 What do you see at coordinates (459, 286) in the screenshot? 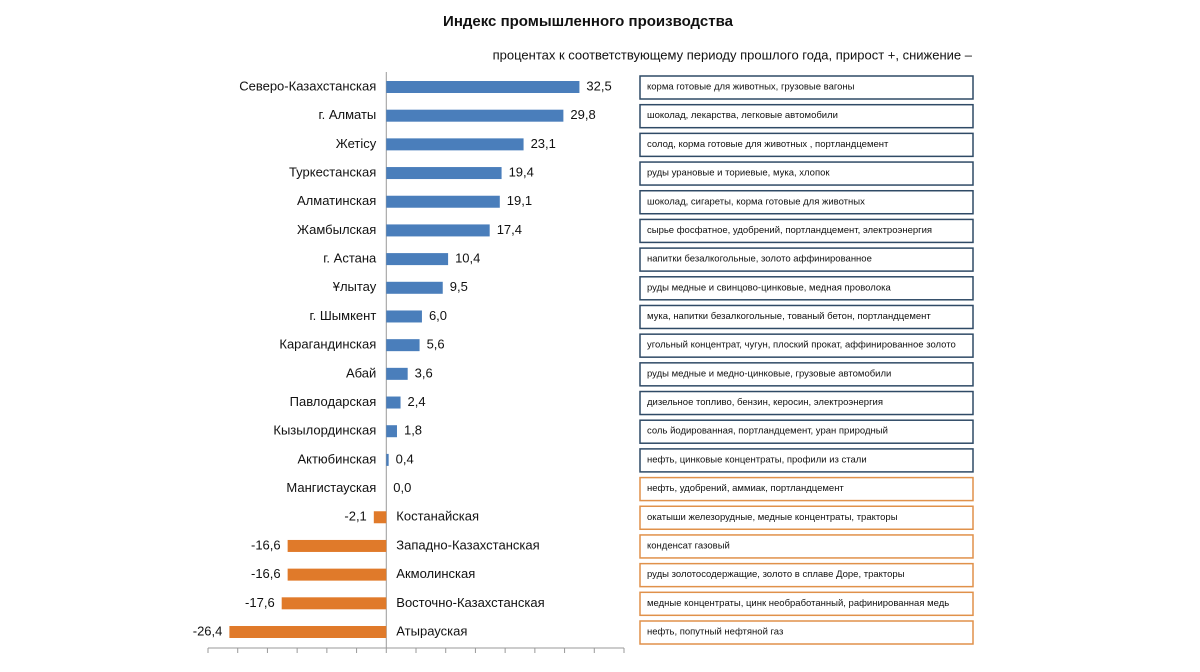
I see `value-label: 9,5` at bounding box center [459, 286].